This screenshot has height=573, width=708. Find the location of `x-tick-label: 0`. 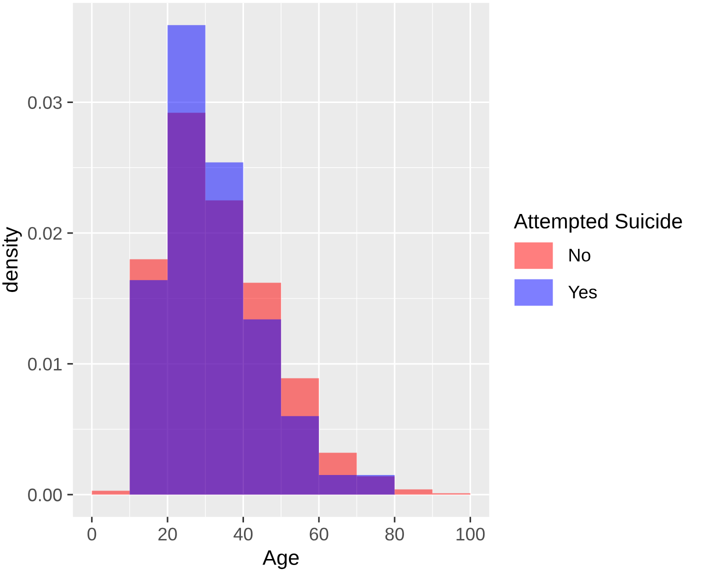

x-tick-label: 0 is located at coordinates (92, 534).